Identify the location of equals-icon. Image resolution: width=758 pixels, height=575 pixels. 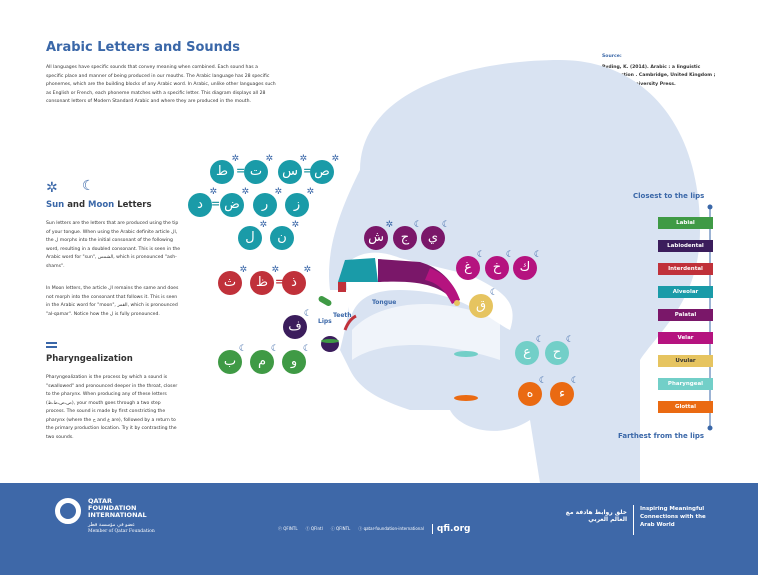
(51, 343).